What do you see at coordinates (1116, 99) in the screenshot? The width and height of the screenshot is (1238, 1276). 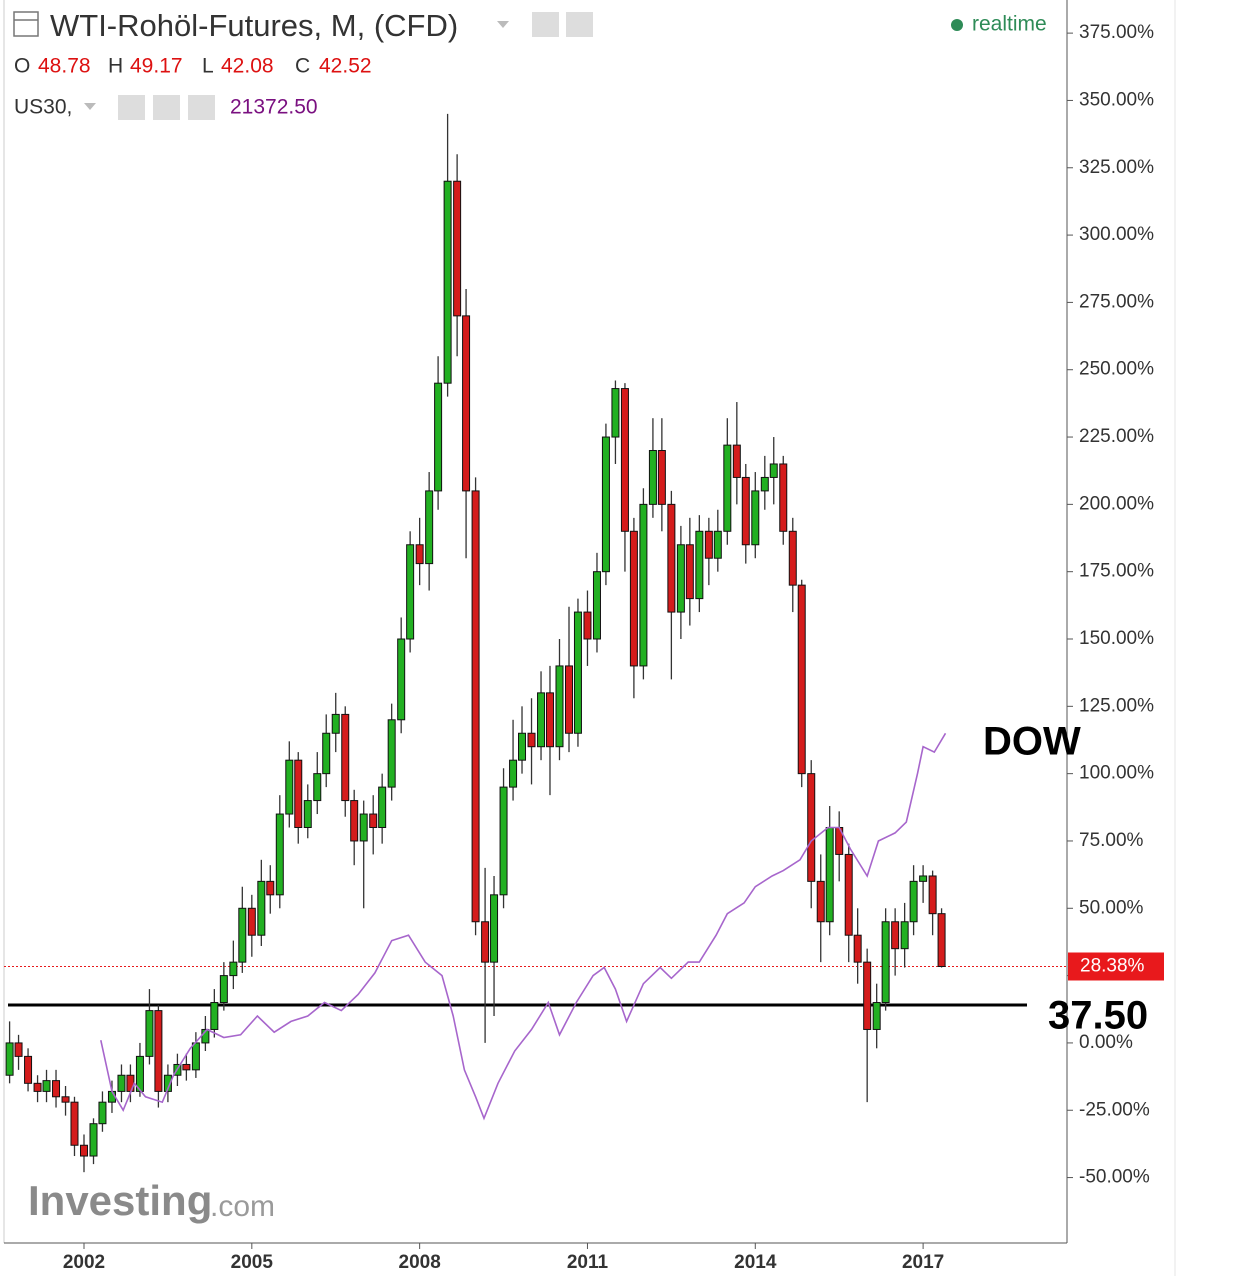 I see `y-tick-label: 350.00%` at bounding box center [1116, 99].